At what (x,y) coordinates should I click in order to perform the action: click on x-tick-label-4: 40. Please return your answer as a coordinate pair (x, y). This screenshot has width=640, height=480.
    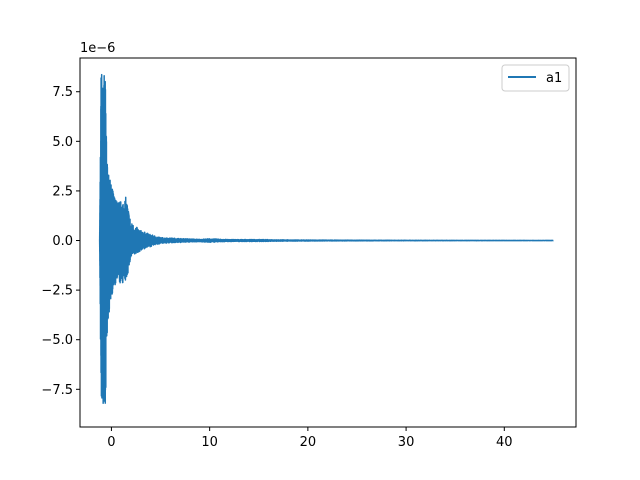
    Looking at the image, I should click on (504, 442).